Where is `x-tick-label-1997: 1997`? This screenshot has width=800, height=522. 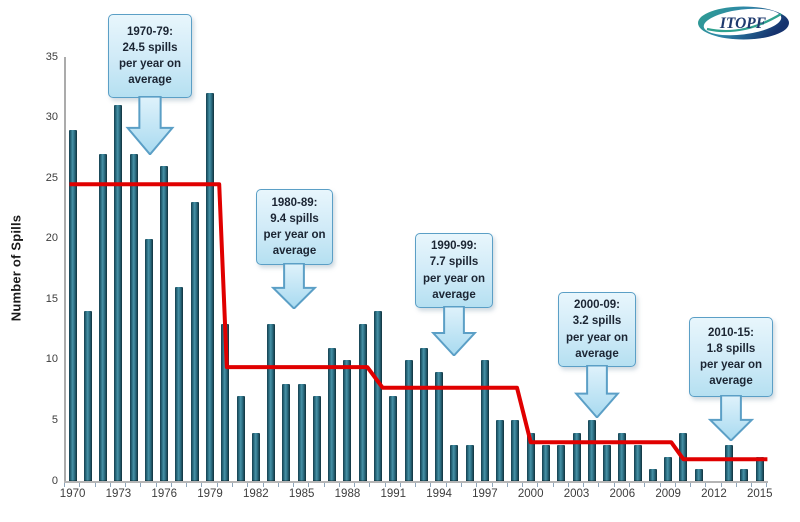 x-tick-label-1997: 1997 is located at coordinates (485, 494).